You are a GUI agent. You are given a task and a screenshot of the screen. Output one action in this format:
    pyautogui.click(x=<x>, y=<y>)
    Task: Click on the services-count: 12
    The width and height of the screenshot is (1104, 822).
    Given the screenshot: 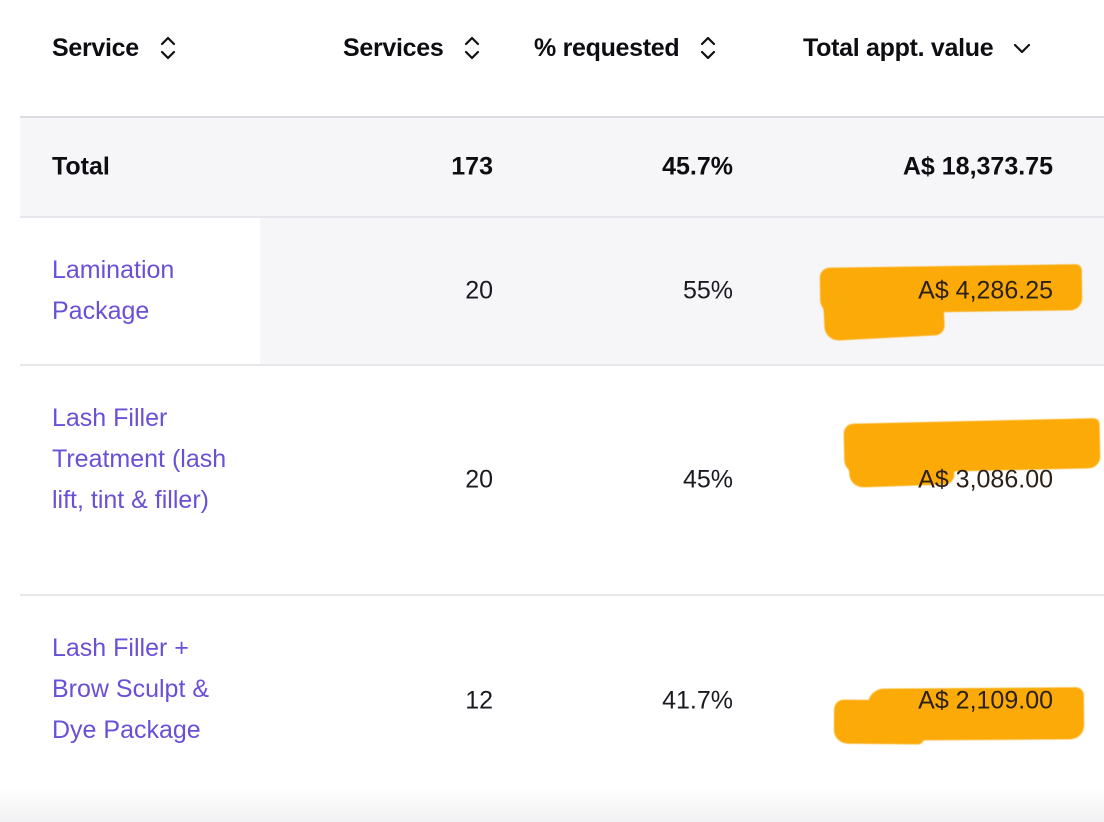 What is the action you would take?
    pyautogui.click(x=479, y=700)
    